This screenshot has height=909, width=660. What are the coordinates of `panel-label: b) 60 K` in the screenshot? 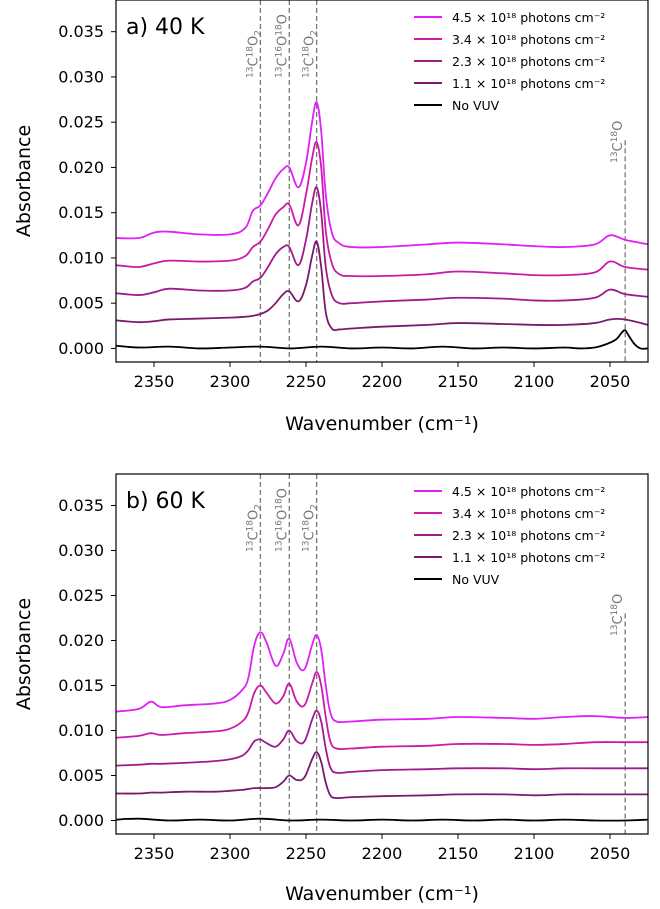 It's located at (166, 501).